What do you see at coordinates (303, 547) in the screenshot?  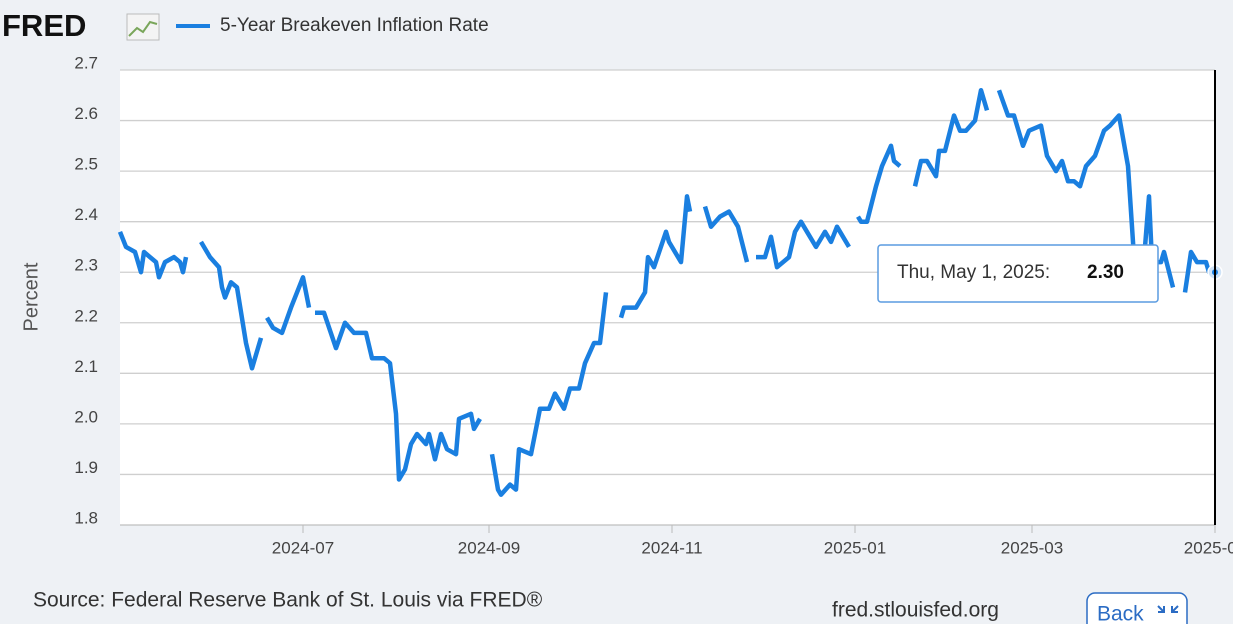 I see `x-tick-label: 2024-07` at bounding box center [303, 547].